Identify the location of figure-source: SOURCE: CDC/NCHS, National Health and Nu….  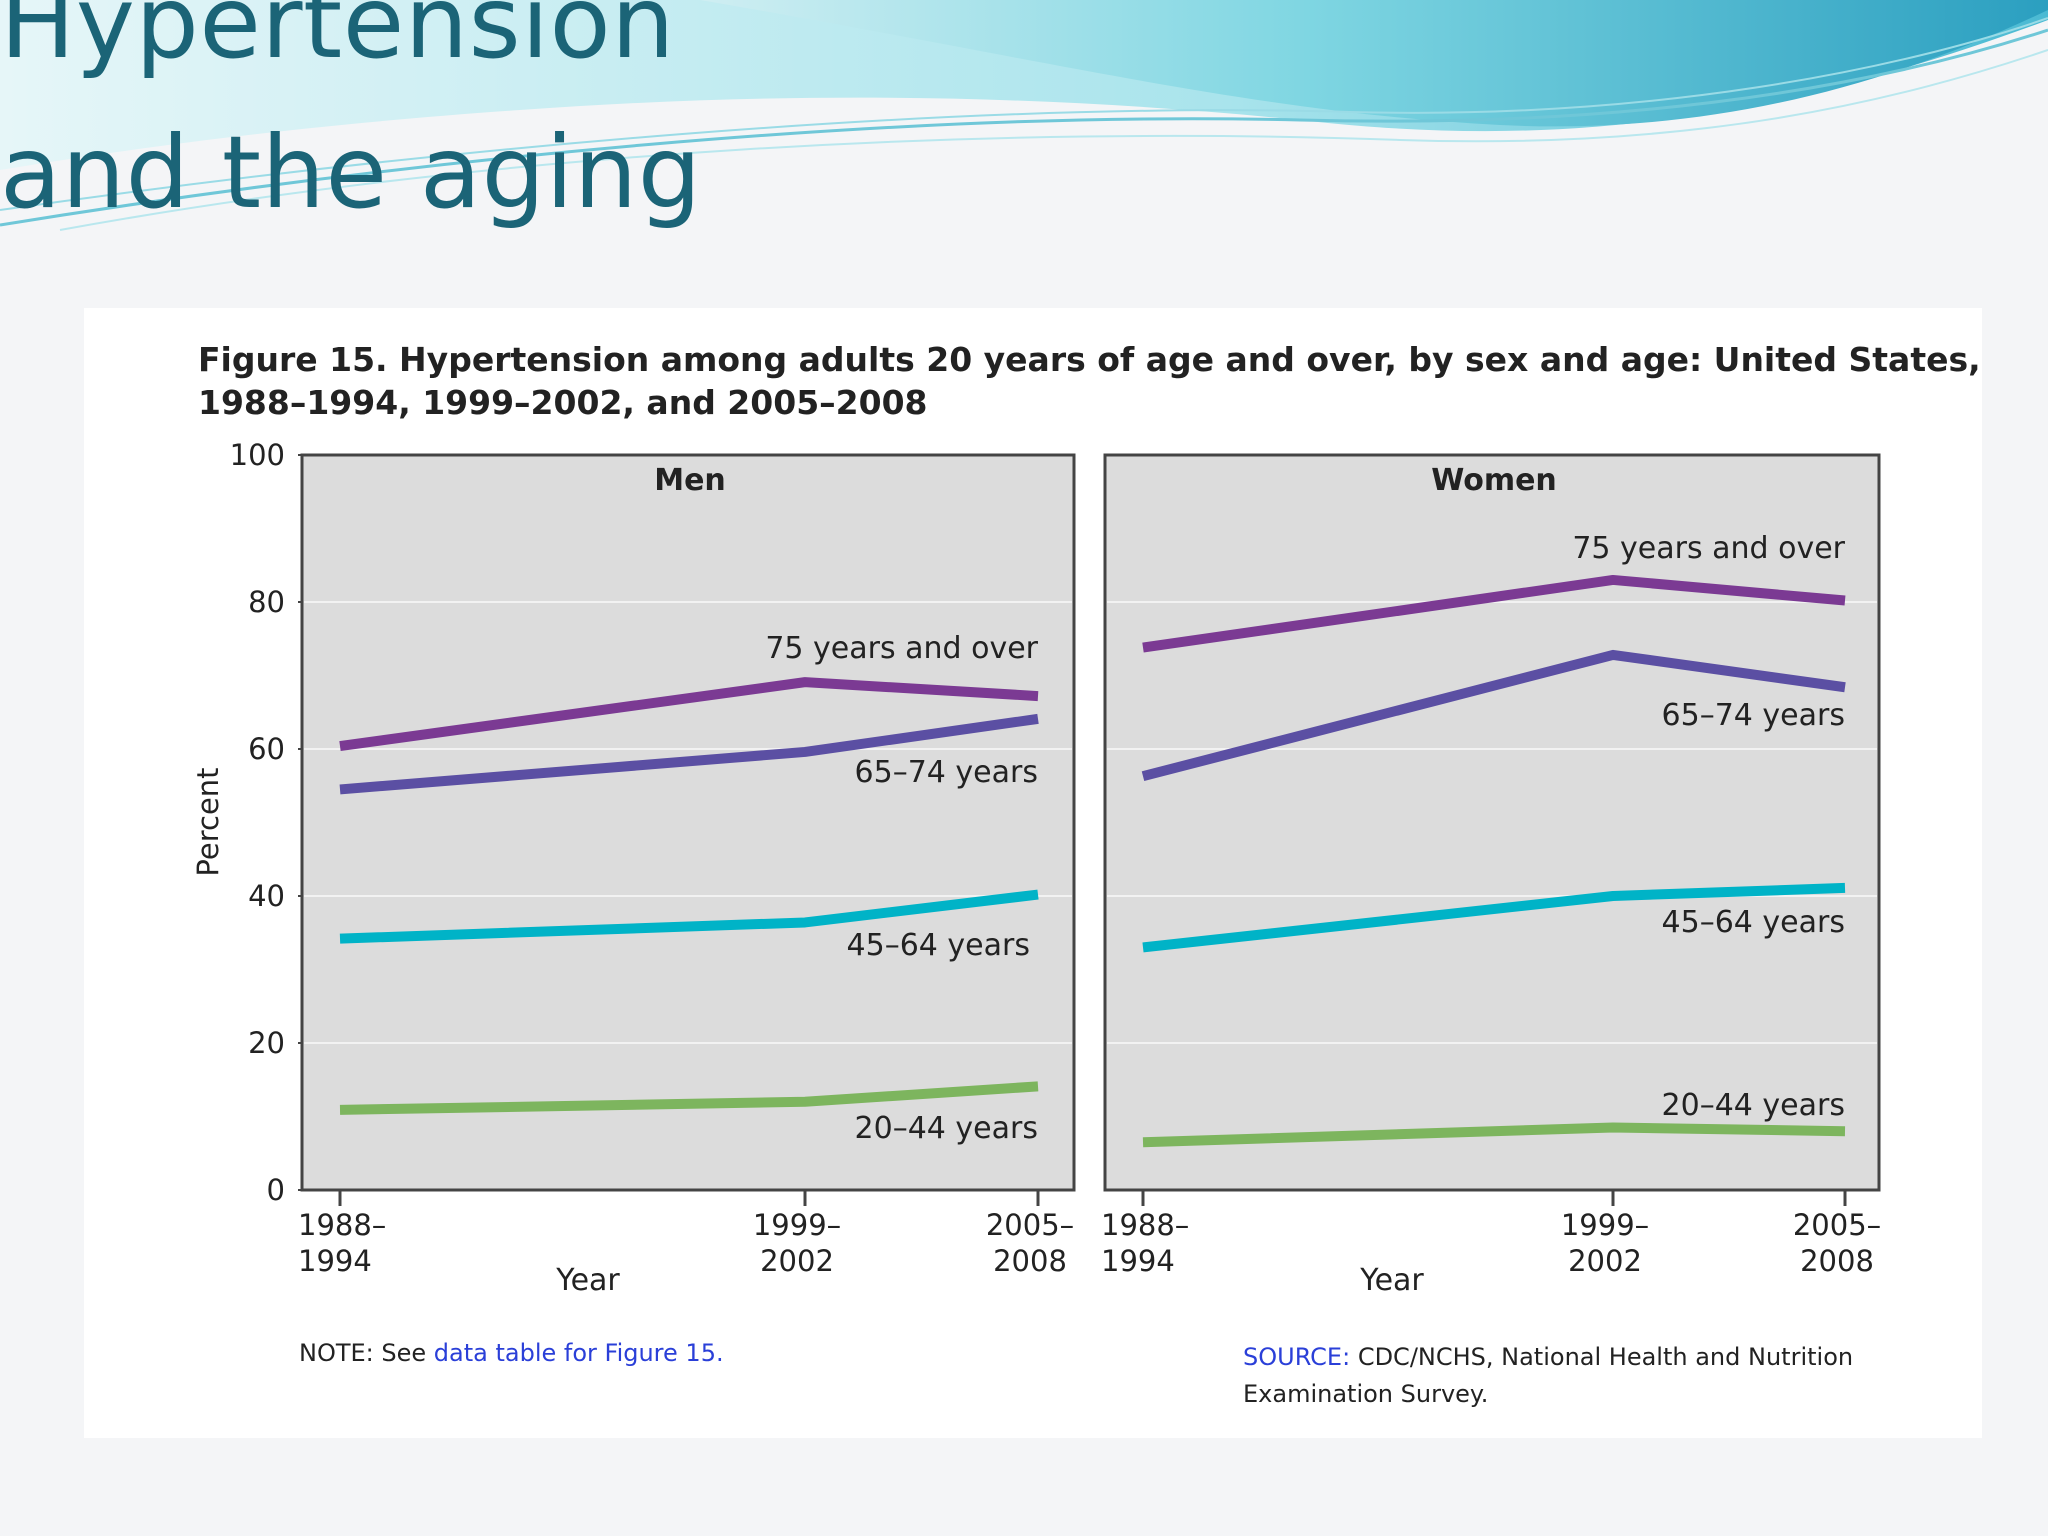
(1563, 1376).